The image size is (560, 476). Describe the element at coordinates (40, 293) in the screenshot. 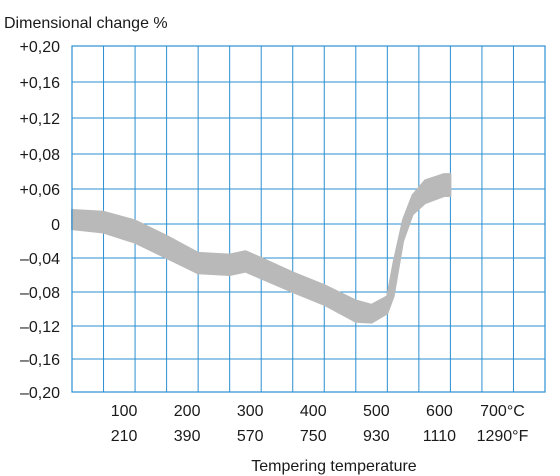

I see `y-tick-label: –0,08` at that location.